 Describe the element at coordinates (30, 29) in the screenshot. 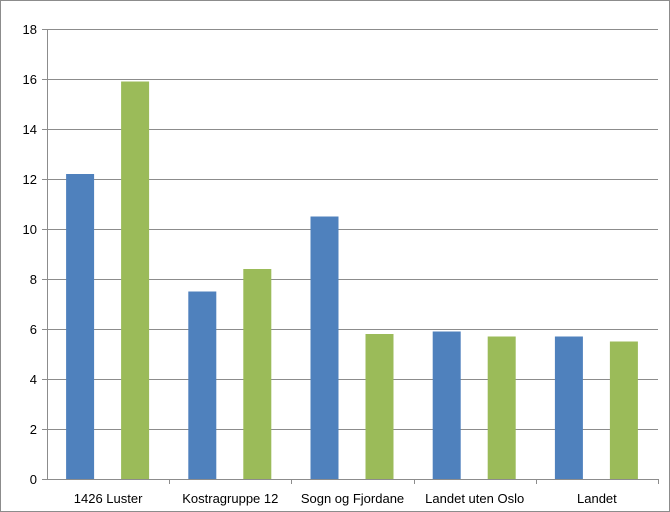

I see `y-tick-label: 18` at that location.